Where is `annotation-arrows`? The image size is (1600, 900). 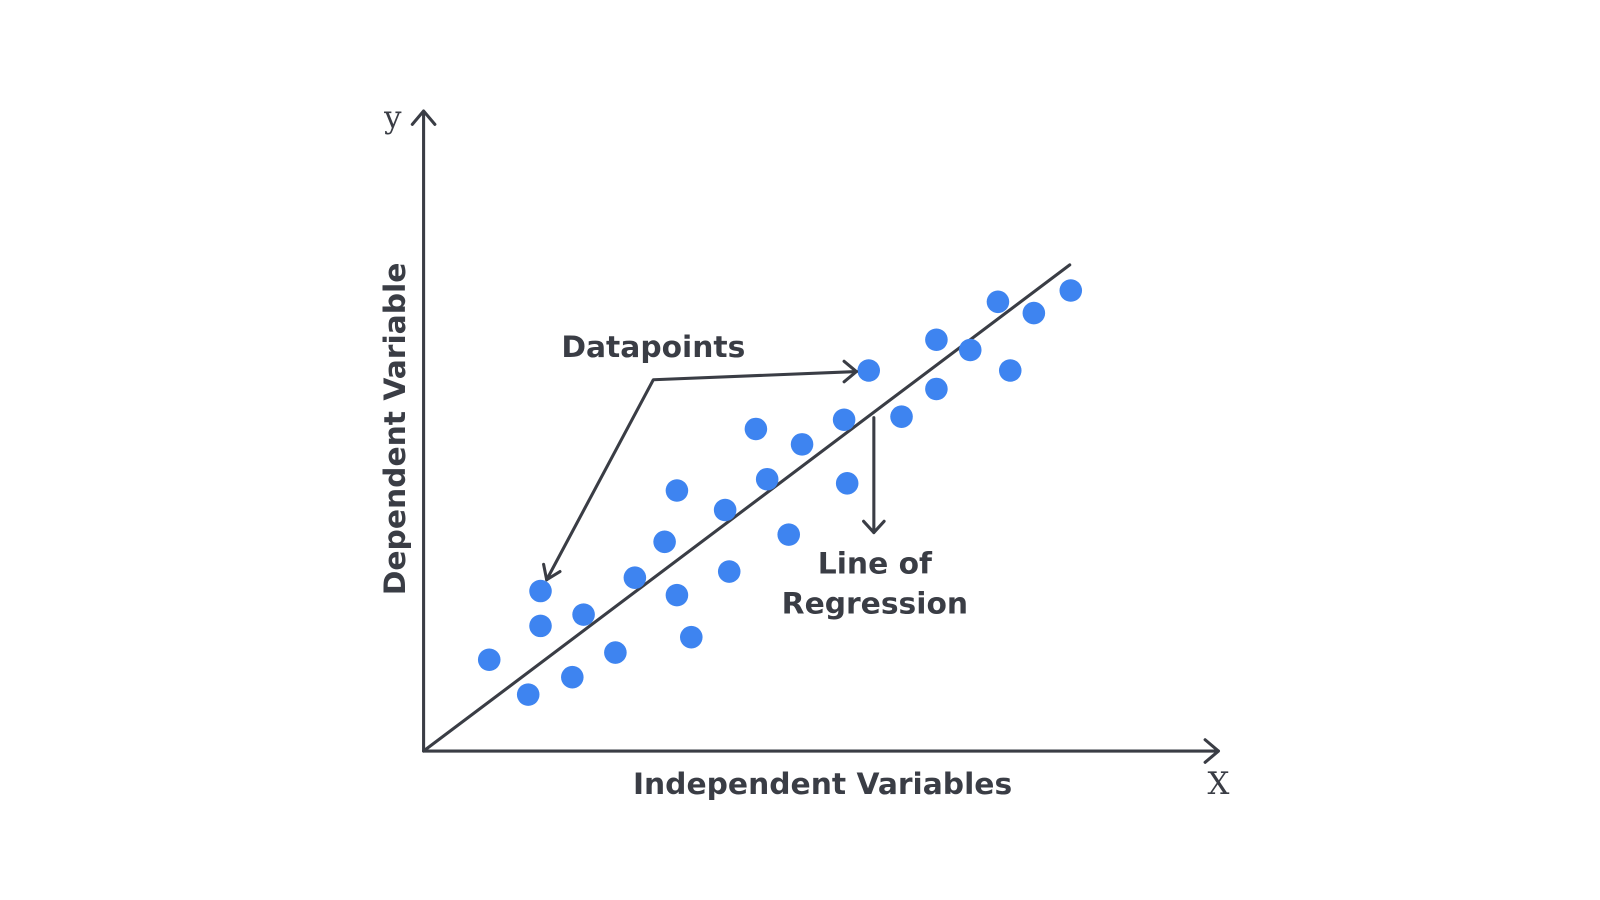
annotation-arrows is located at coordinates (714, 470).